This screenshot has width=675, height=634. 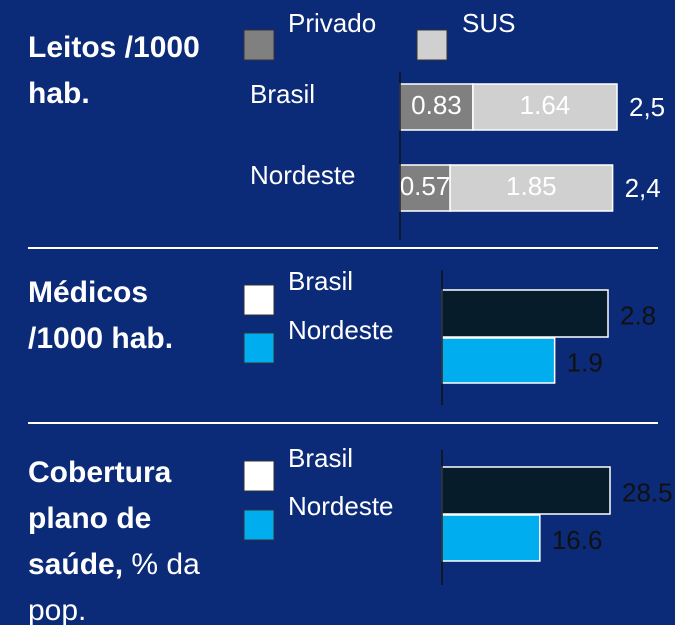 I want to click on value-label: 1.64, so click(x=545, y=105).